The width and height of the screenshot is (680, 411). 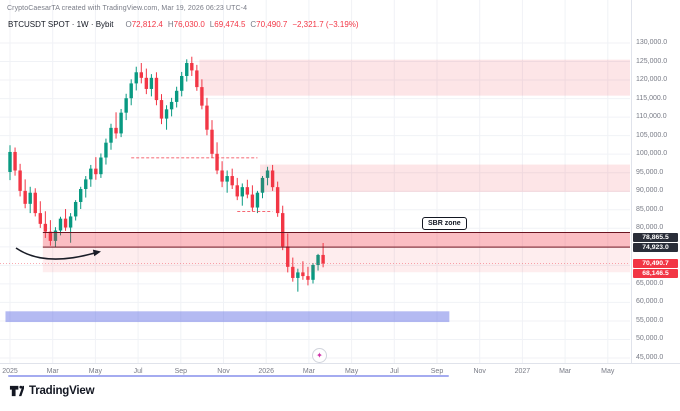 What do you see at coordinates (170, 24) in the screenshot?
I see `high-label: H` at bounding box center [170, 24].